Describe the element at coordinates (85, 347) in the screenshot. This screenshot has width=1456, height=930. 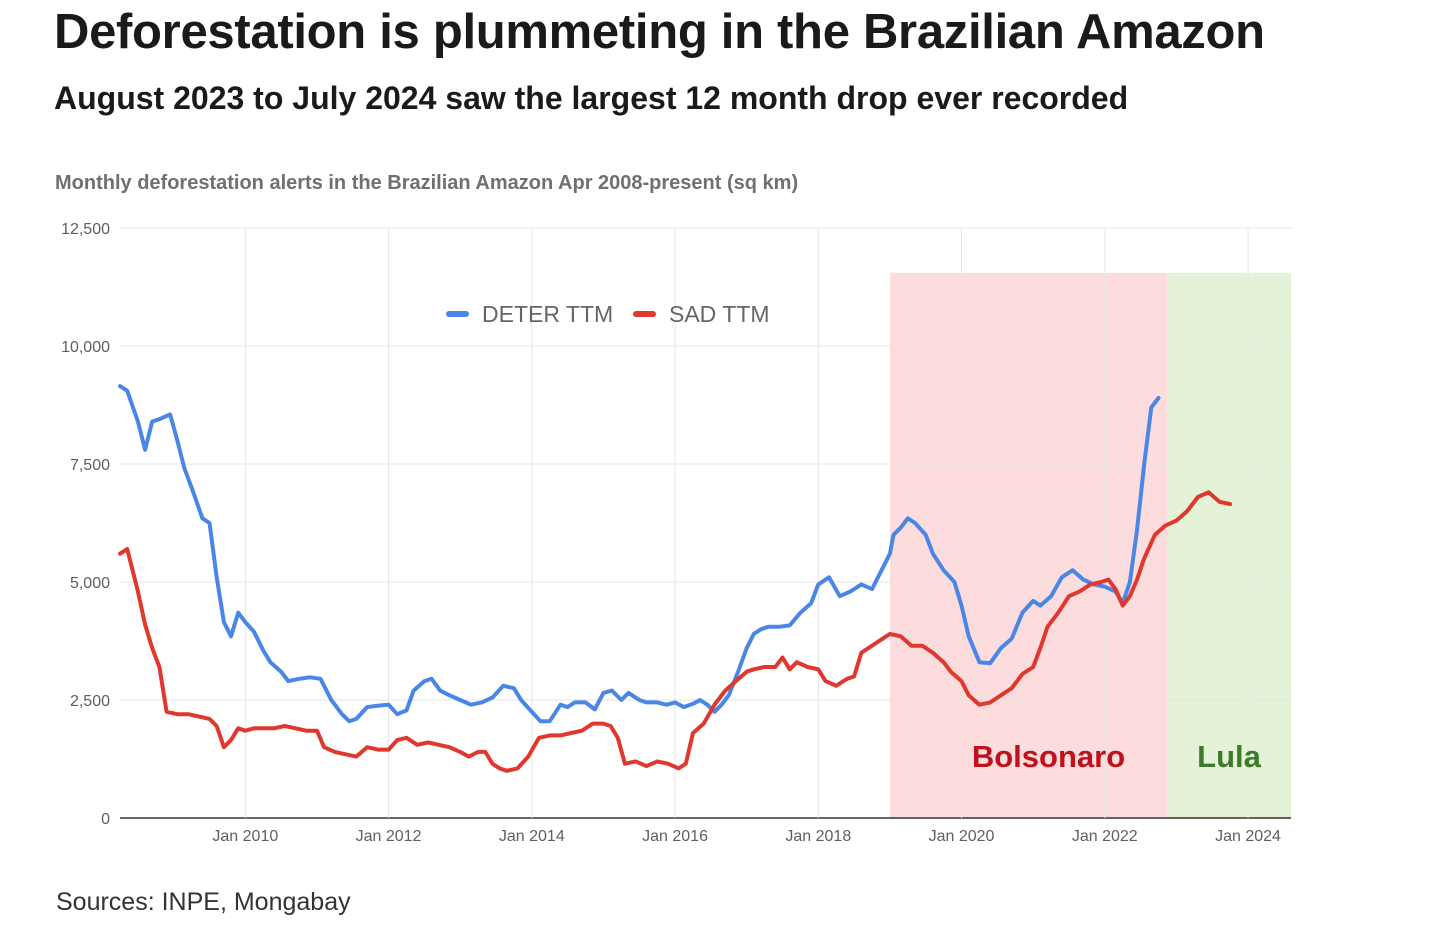
I see `y-tick-label: 10,000` at that location.